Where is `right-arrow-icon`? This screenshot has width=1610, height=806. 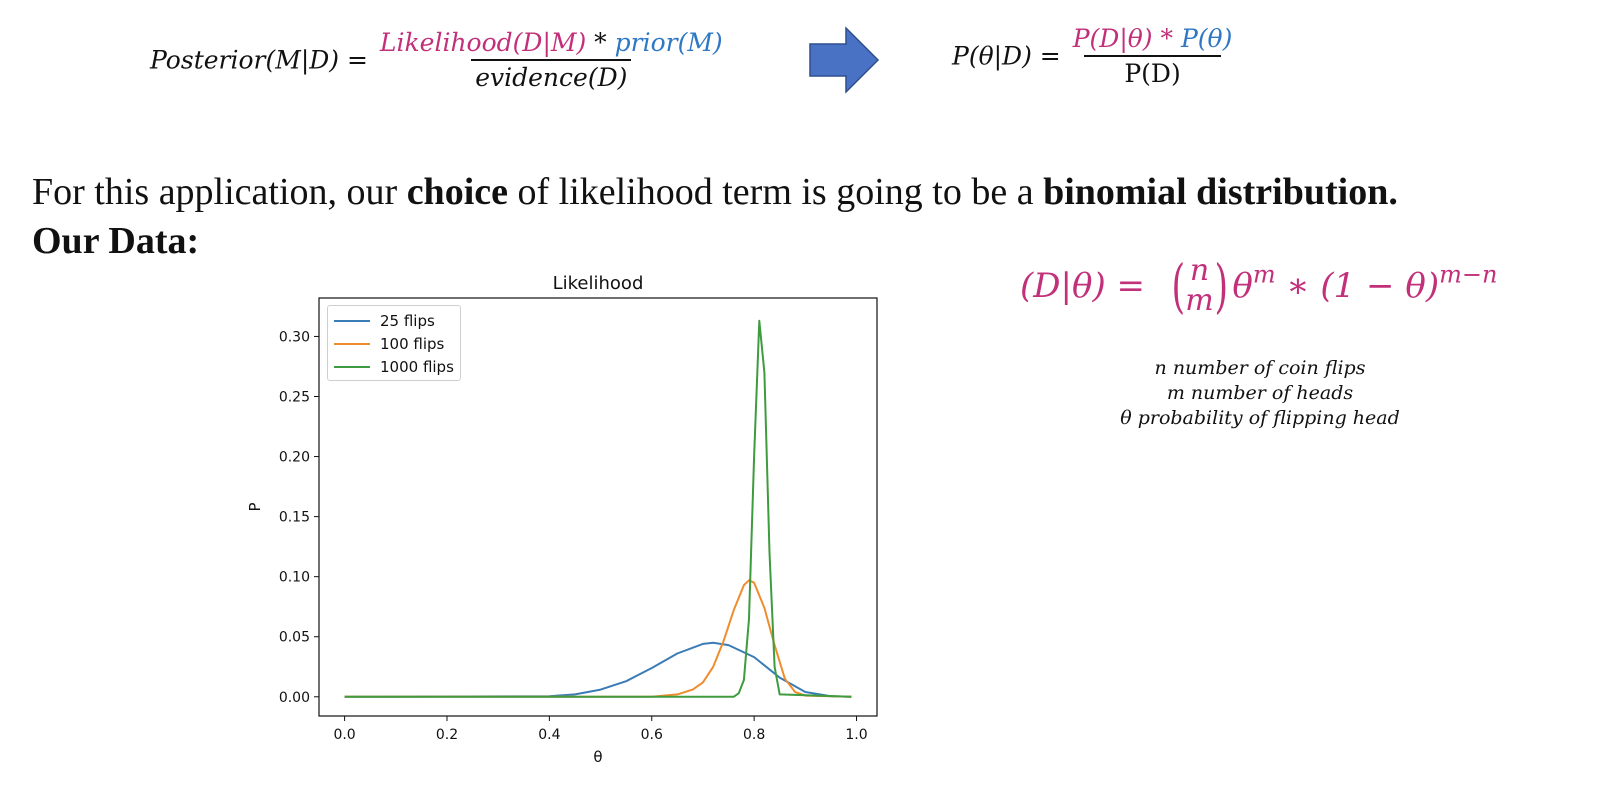 right-arrow-icon is located at coordinates (844, 60).